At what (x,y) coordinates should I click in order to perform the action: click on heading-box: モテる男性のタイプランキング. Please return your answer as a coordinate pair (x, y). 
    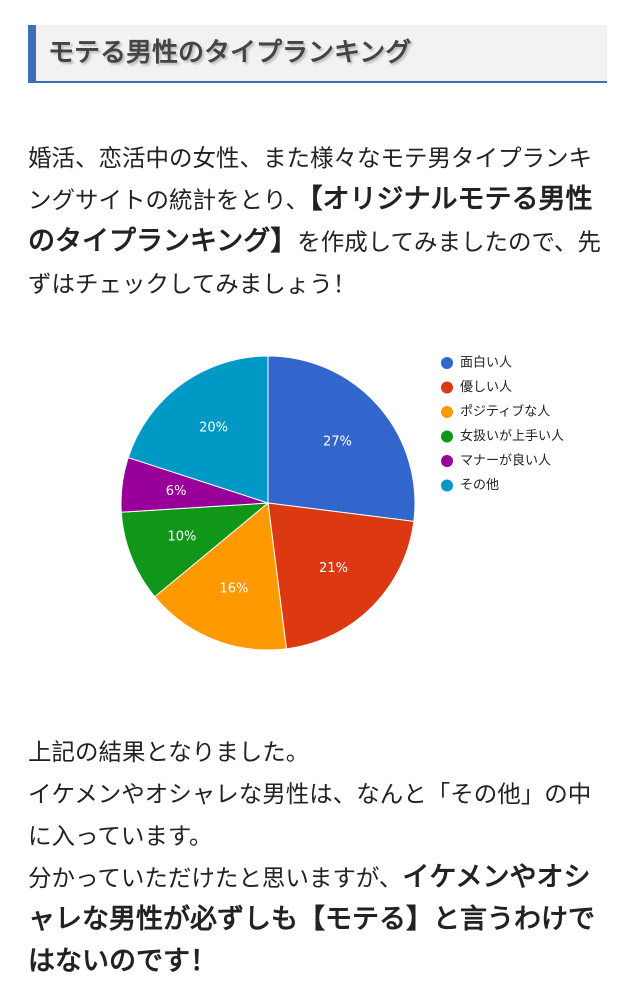
    Looking at the image, I should click on (317, 54).